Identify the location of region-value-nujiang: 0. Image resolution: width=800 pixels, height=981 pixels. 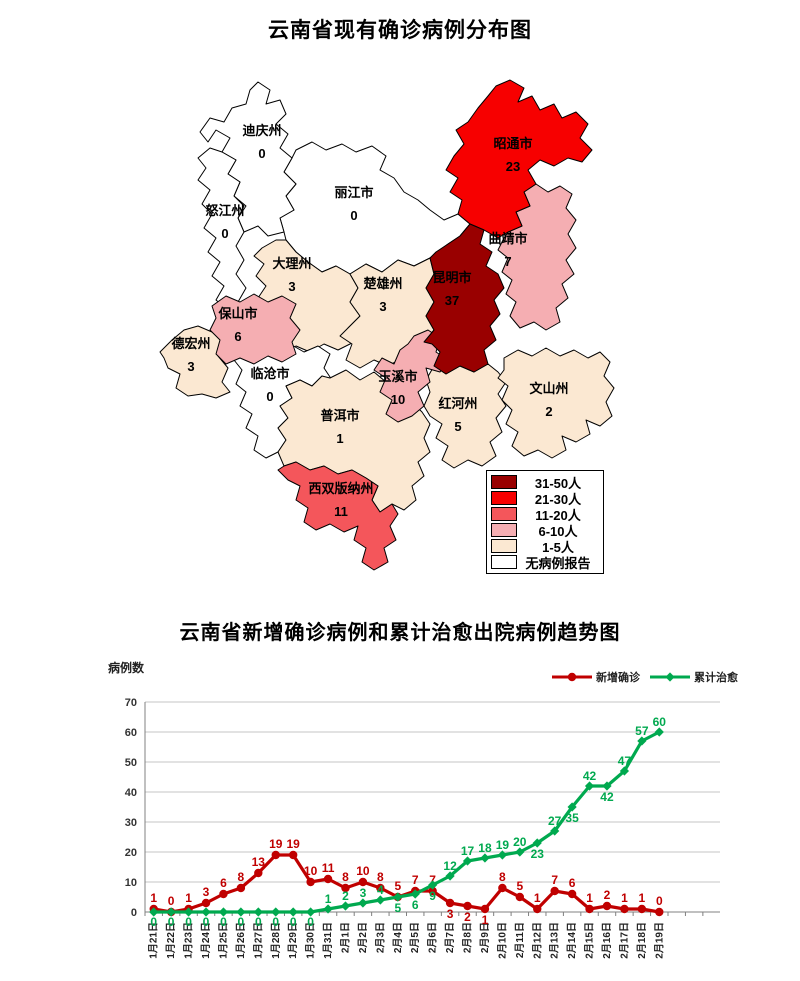
(224, 233).